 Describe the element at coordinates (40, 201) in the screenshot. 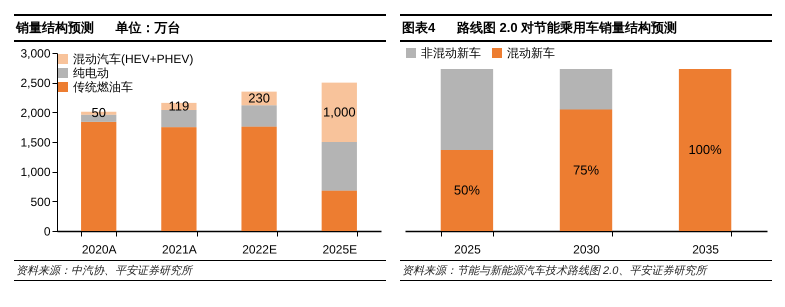

I see `y-tick-label: 500` at that location.